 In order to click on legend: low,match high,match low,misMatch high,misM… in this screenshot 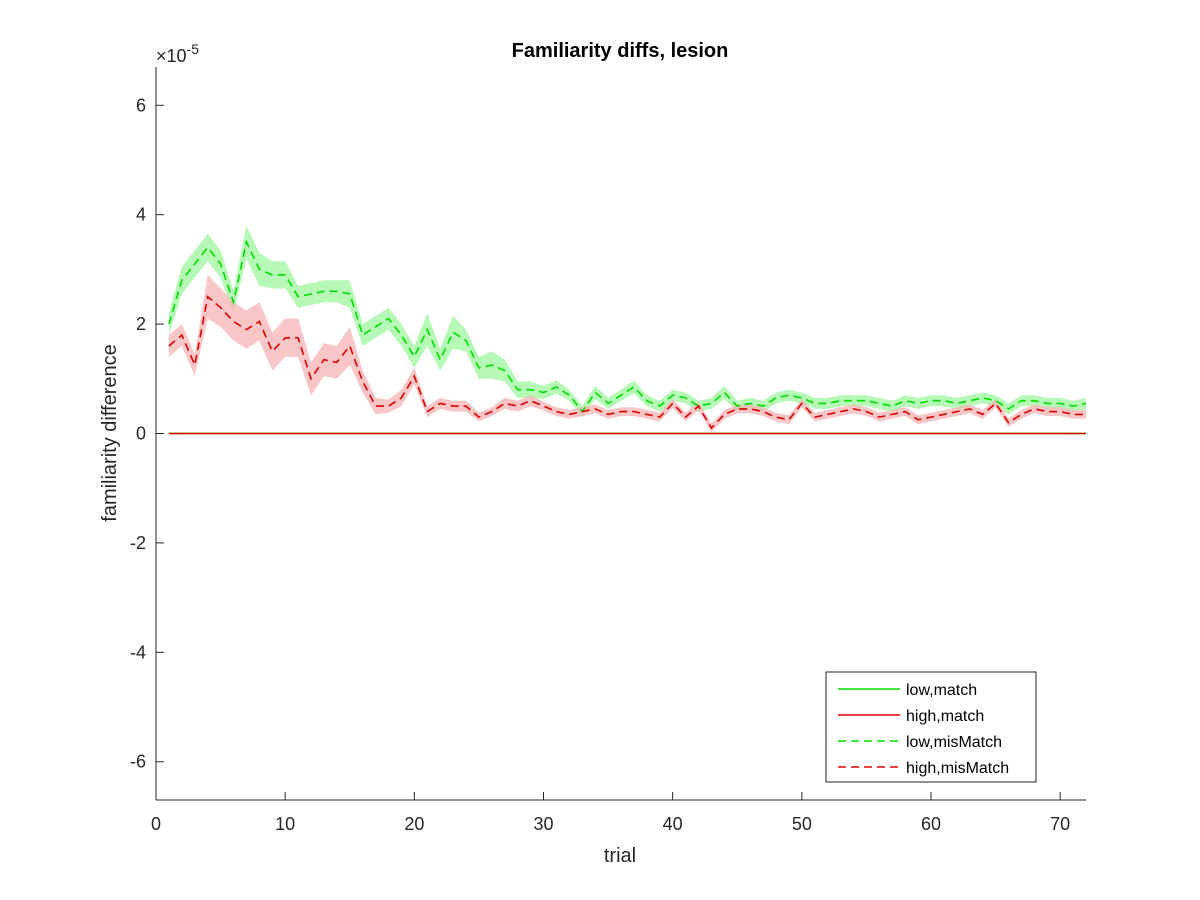, I will do `click(931, 727)`.